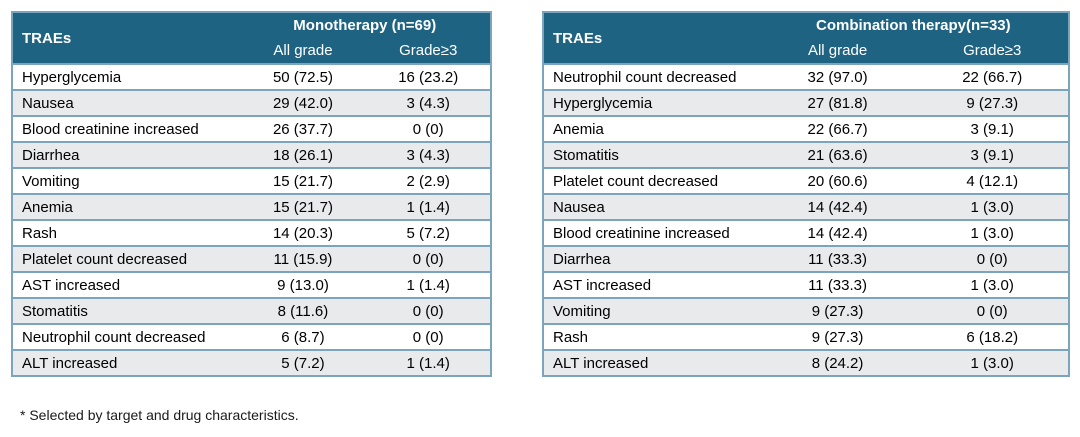 This screenshot has width=1080, height=437. I want to click on grade3-value-cell: 6 (18.2), so click(992, 336).